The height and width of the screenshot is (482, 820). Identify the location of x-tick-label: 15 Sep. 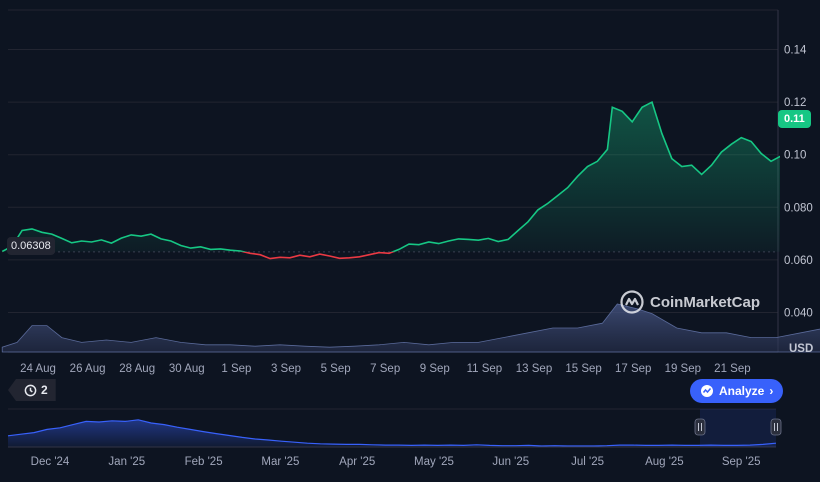
(583, 369).